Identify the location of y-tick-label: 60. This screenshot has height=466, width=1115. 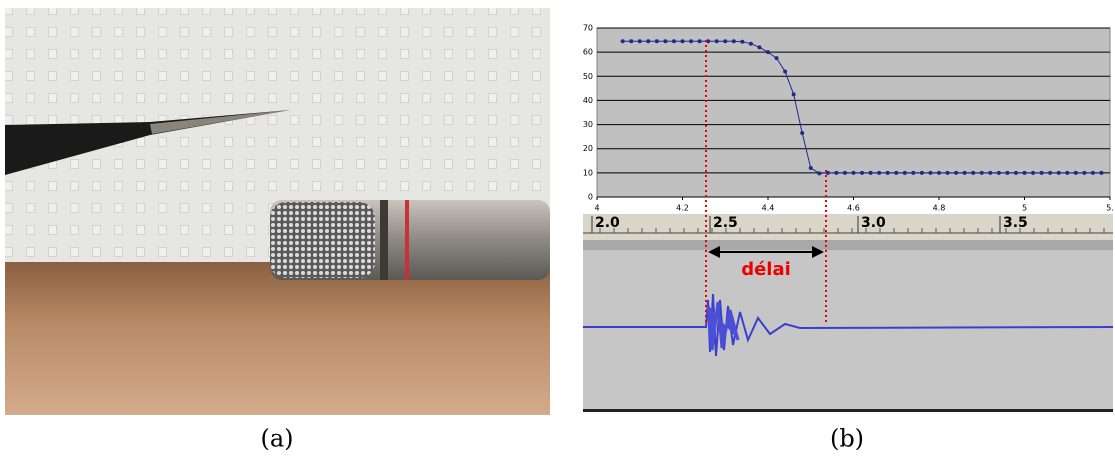
(588, 52).